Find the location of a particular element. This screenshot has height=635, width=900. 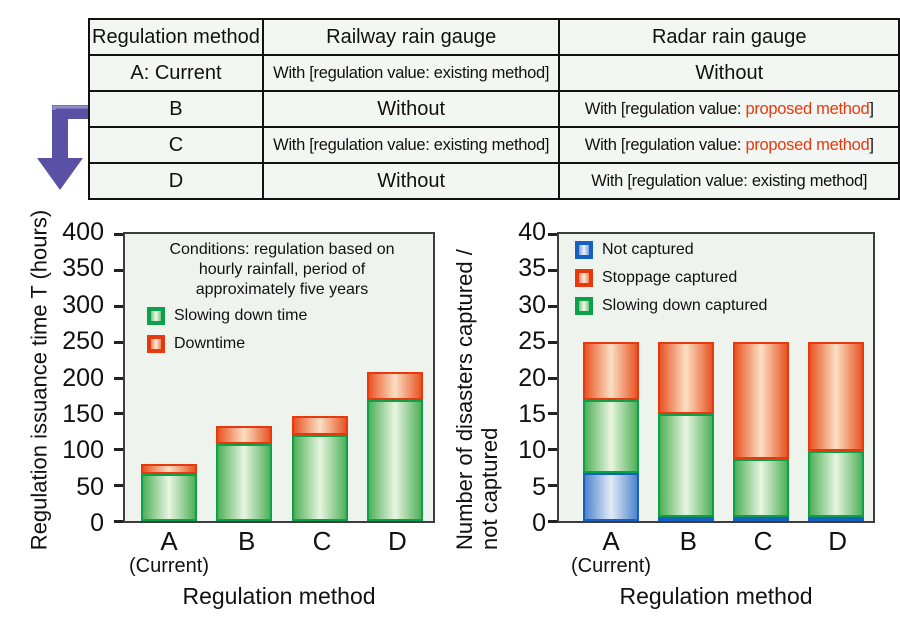

x-category-label: C is located at coordinates (763, 541).